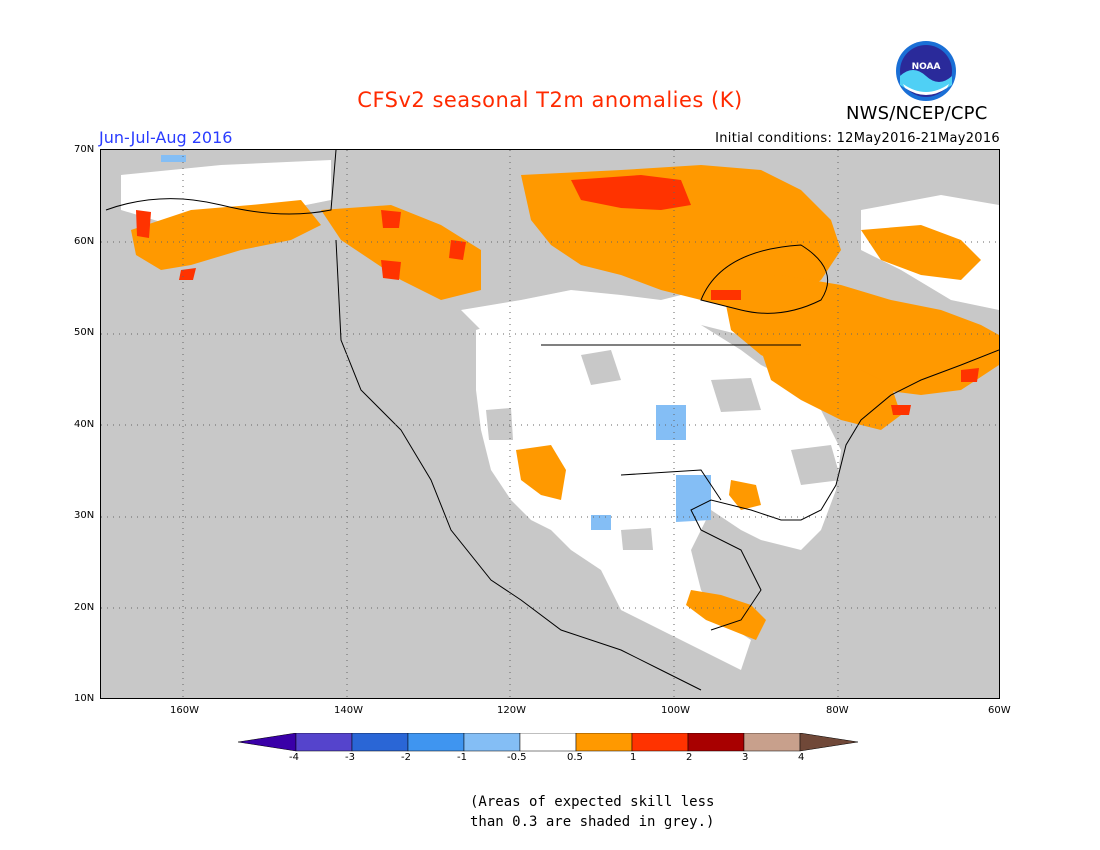 The width and height of the screenshot is (1100, 850). I want to click on colorbar-label: 0.5, so click(575, 757).